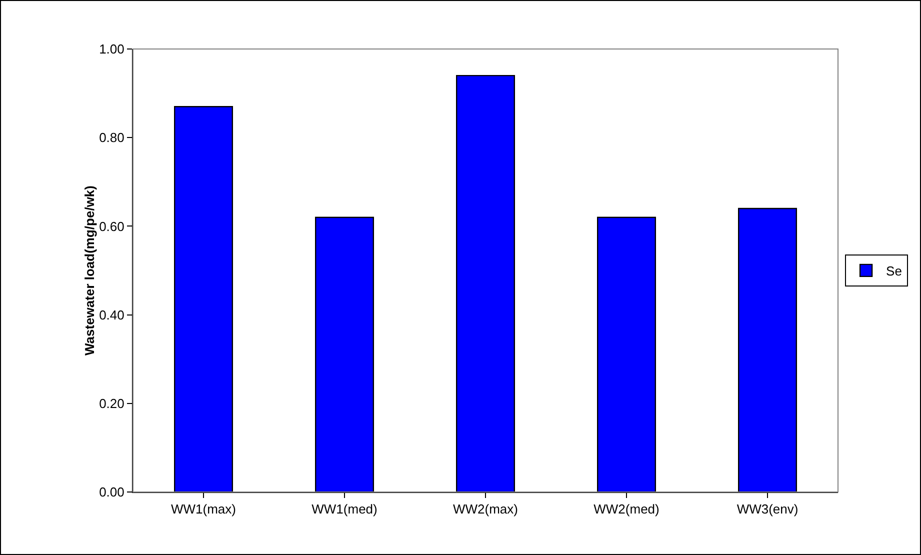 This screenshot has width=921, height=555. What do you see at coordinates (111, 49) in the screenshot?
I see `y-tick-label: 1.00` at bounding box center [111, 49].